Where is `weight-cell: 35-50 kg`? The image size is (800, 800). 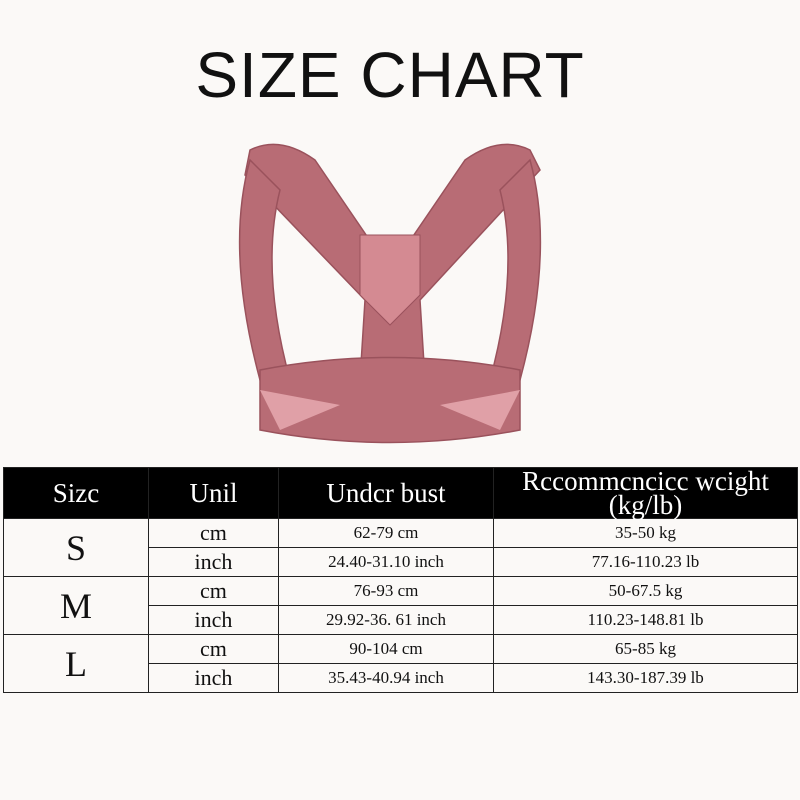 weight-cell: 35-50 kg is located at coordinates (645, 533).